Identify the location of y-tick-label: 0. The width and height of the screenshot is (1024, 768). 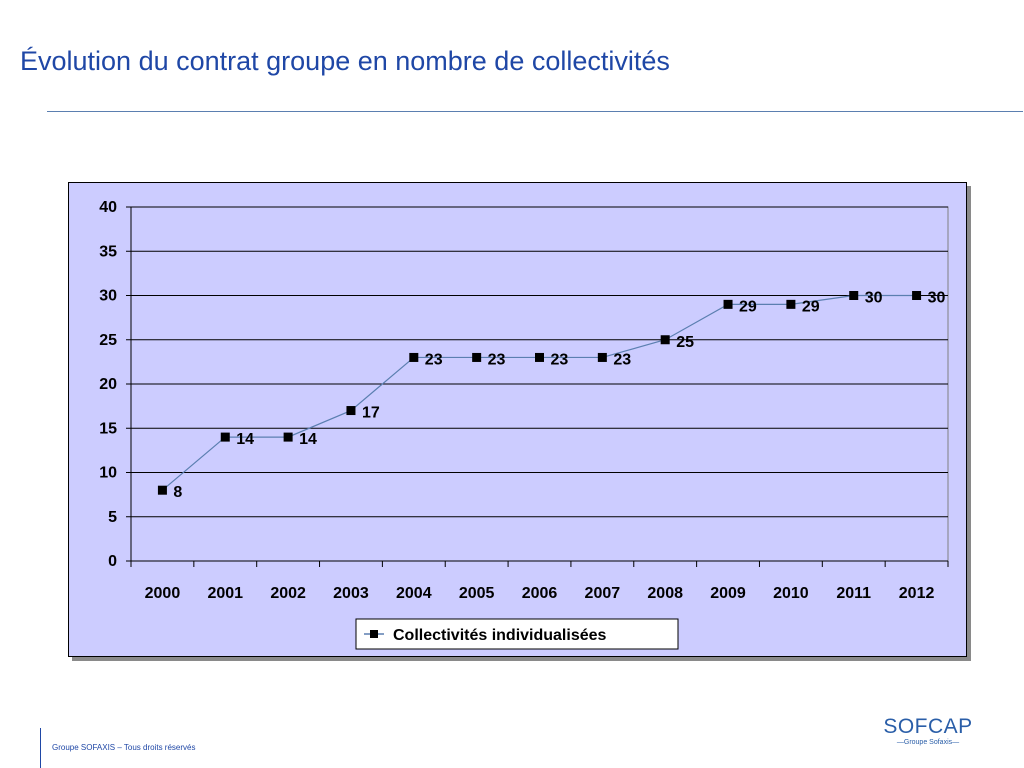
(112, 561).